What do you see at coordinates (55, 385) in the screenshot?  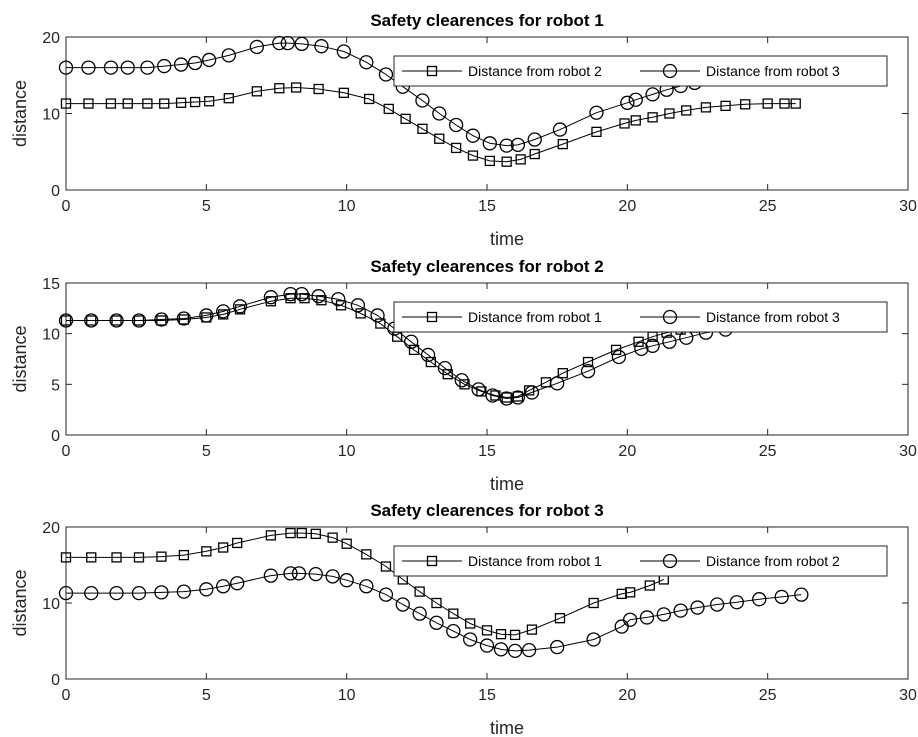 I see `y-tick-label: 5` at bounding box center [55, 385].